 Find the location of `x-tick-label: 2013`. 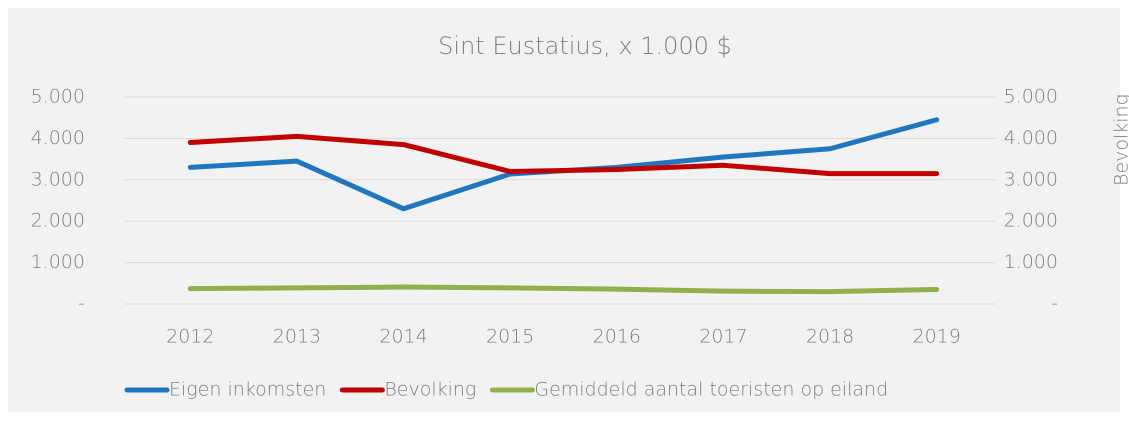

x-tick-label: 2013 is located at coordinates (297, 337).